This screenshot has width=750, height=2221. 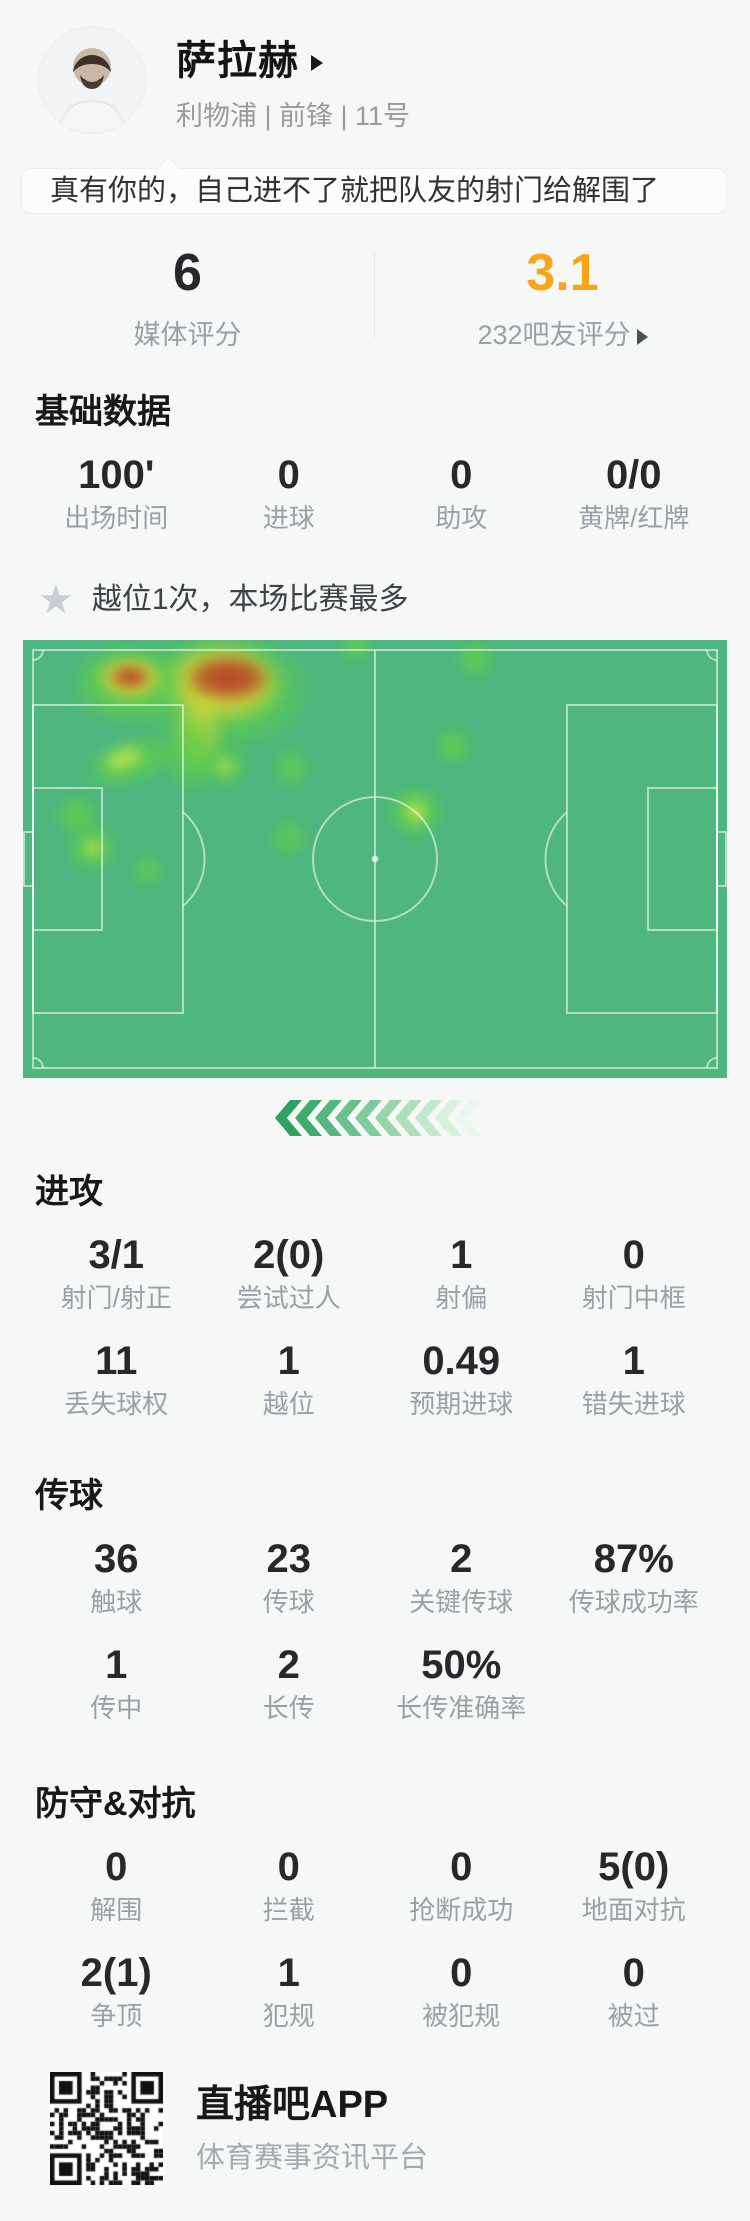 I want to click on fan-score-link: 232吧友评分, so click(x=562, y=335).